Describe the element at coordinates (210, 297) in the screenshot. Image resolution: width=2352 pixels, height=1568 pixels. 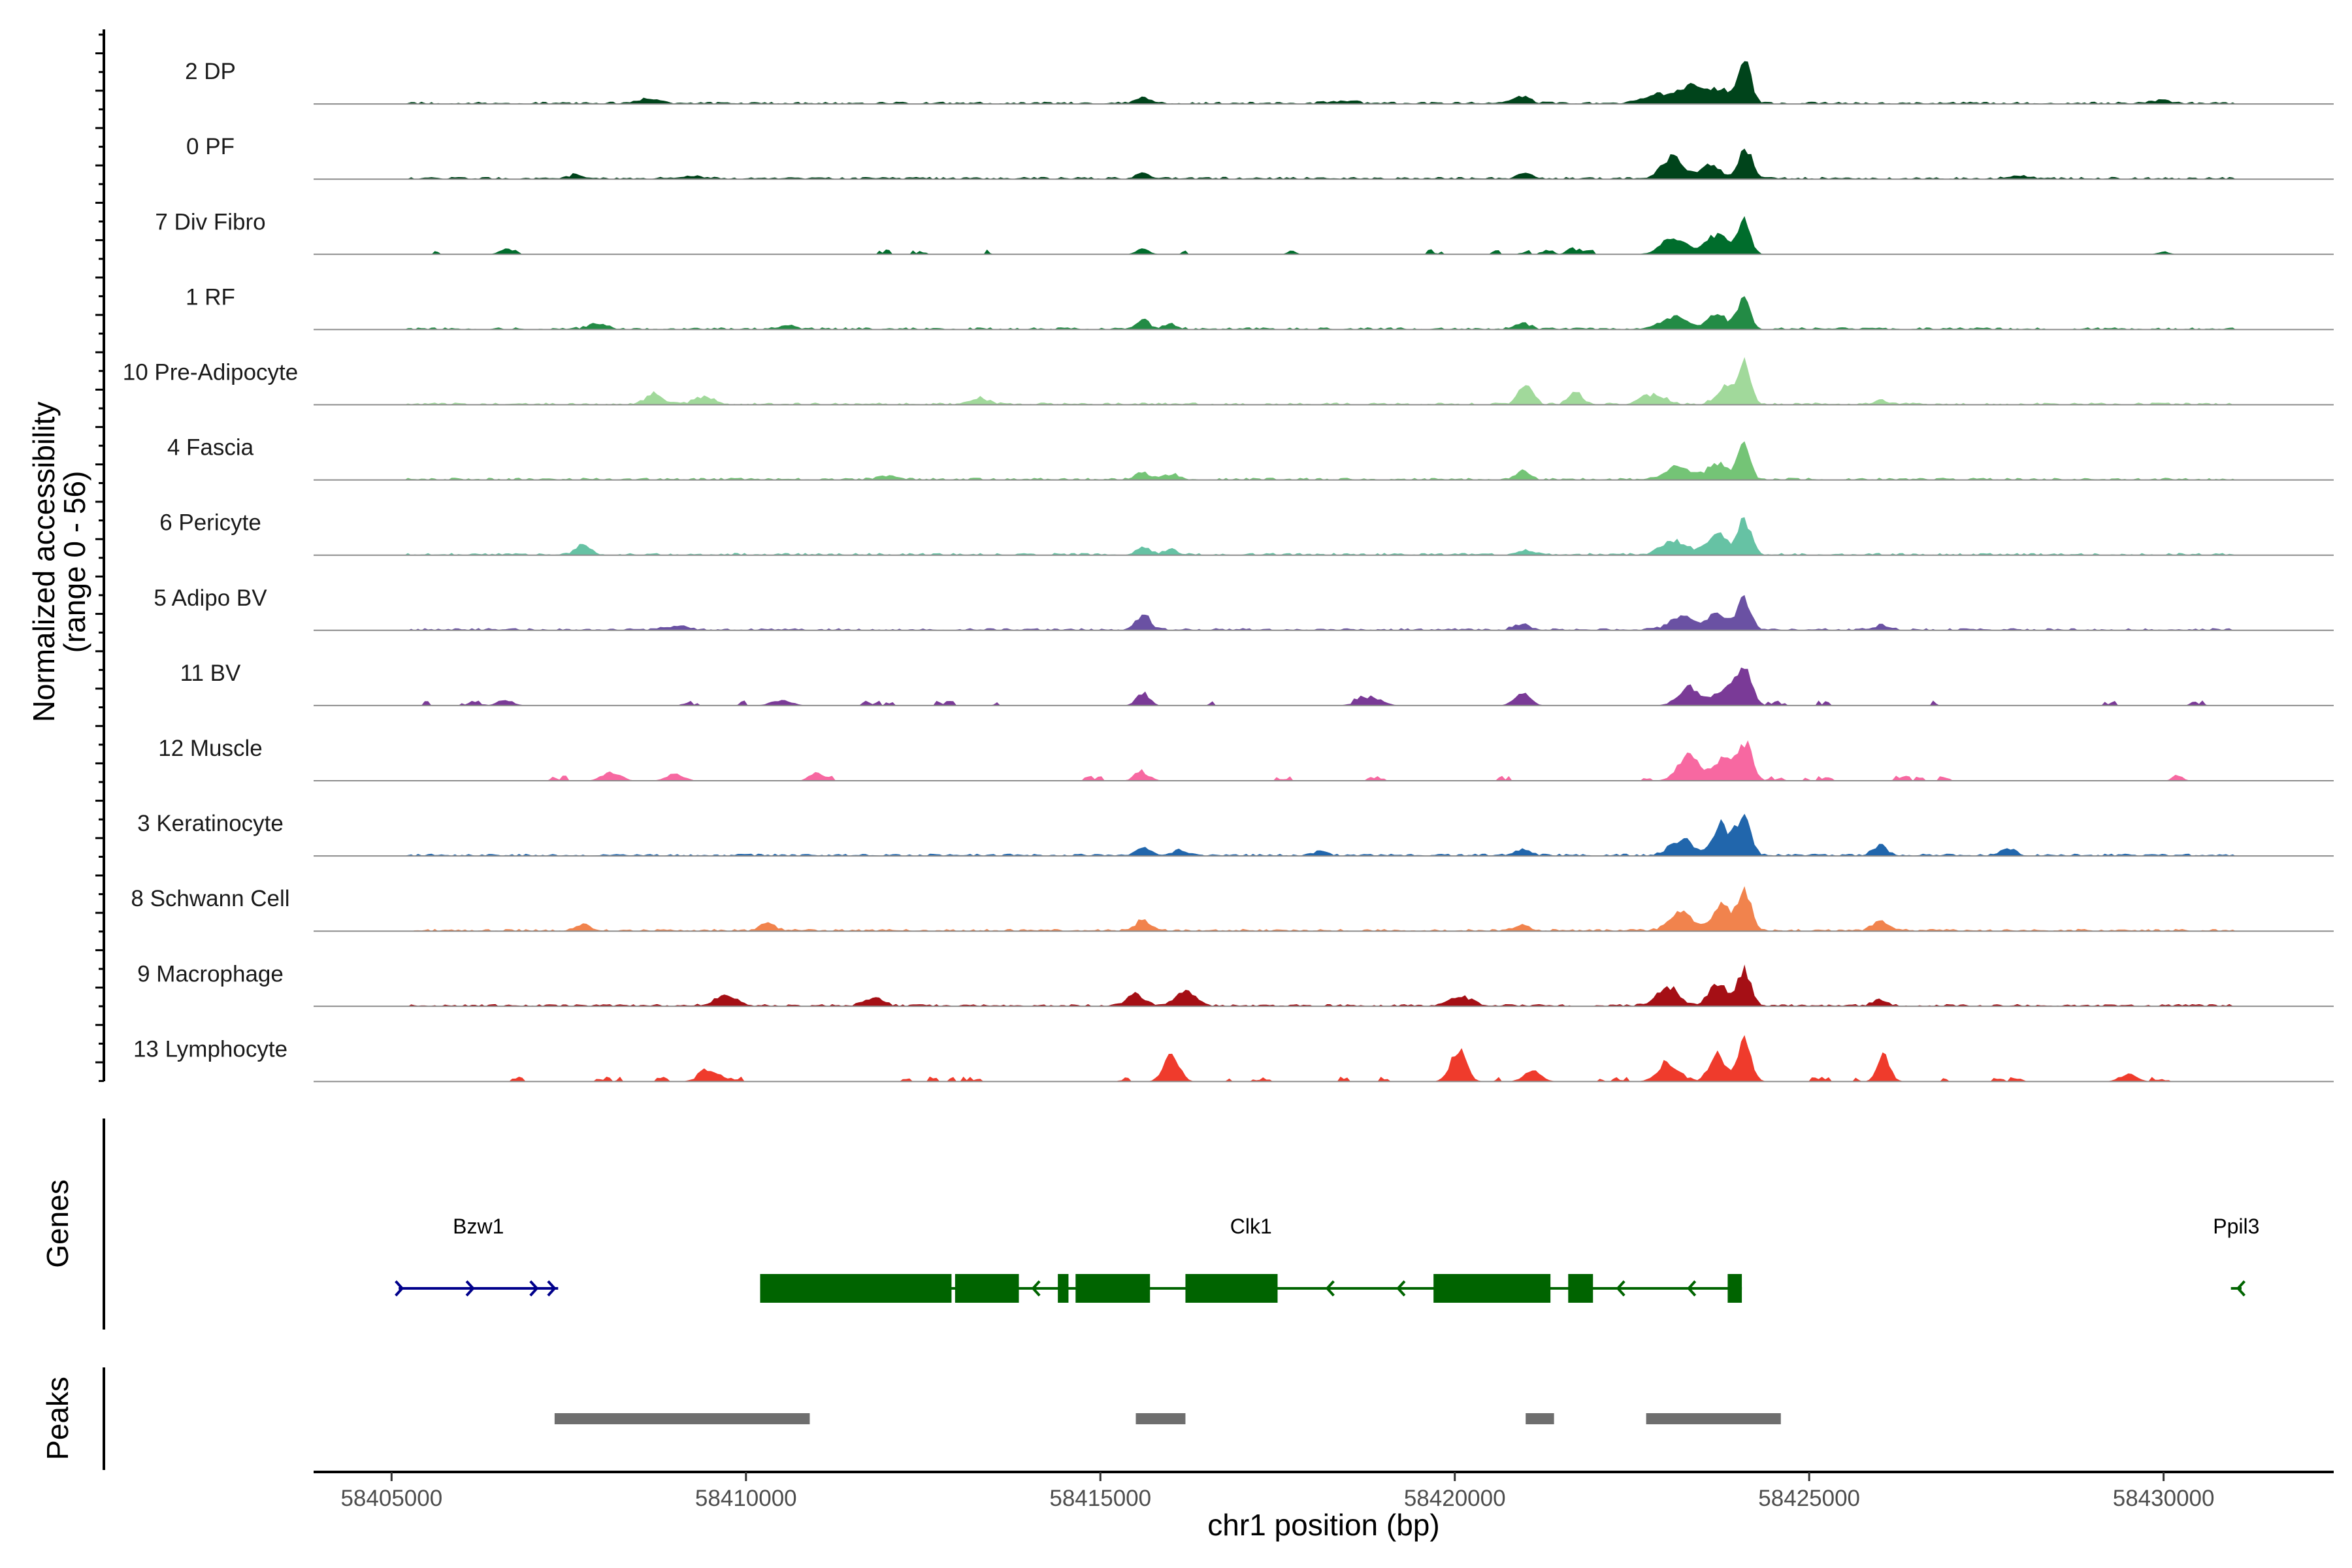
I see `track-label-3: 1 RF` at that location.